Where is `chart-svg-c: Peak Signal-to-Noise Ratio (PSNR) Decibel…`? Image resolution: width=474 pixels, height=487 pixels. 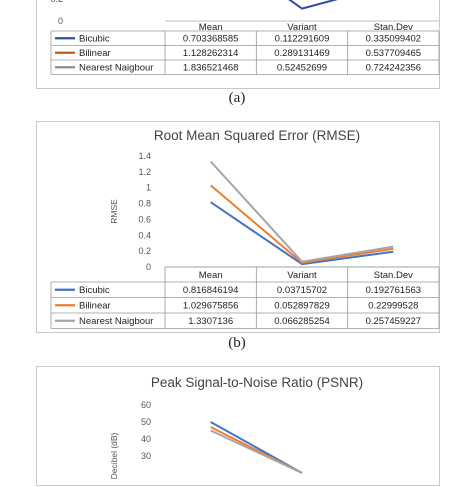 chart-svg-c: Peak Signal-to-Noise Ratio (PSNR) Decibel… is located at coordinates (236, 427).